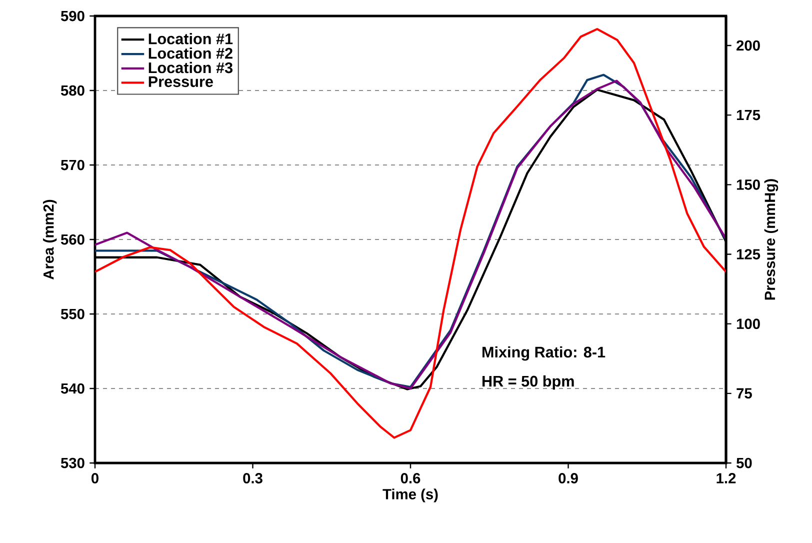 The image size is (812, 543). What do you see at coordinates (252, 478) in the screenshot?
I see `x-tick-label: 0.3` at bounding box center [252, 478].